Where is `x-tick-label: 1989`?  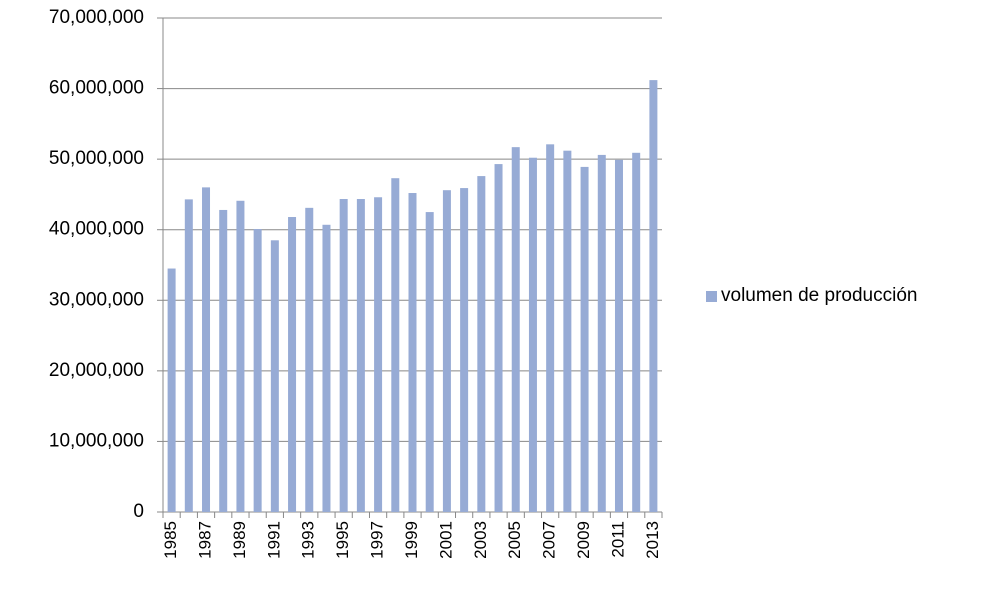
x-tick-label: 1989 is located at coordinates (239, 540).